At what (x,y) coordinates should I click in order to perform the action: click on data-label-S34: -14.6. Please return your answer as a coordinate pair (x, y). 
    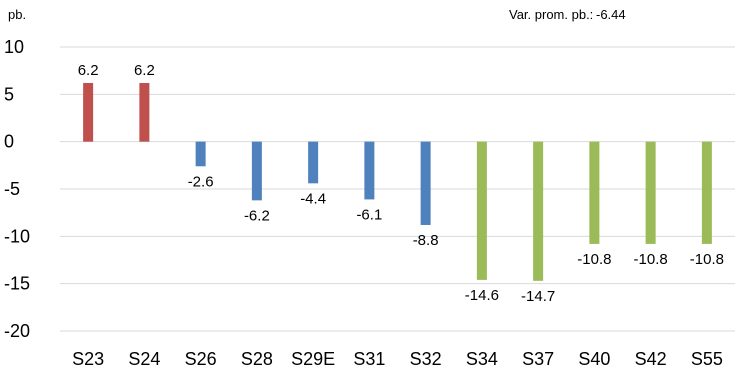
    Looking at the image, I should click on (482, 295).